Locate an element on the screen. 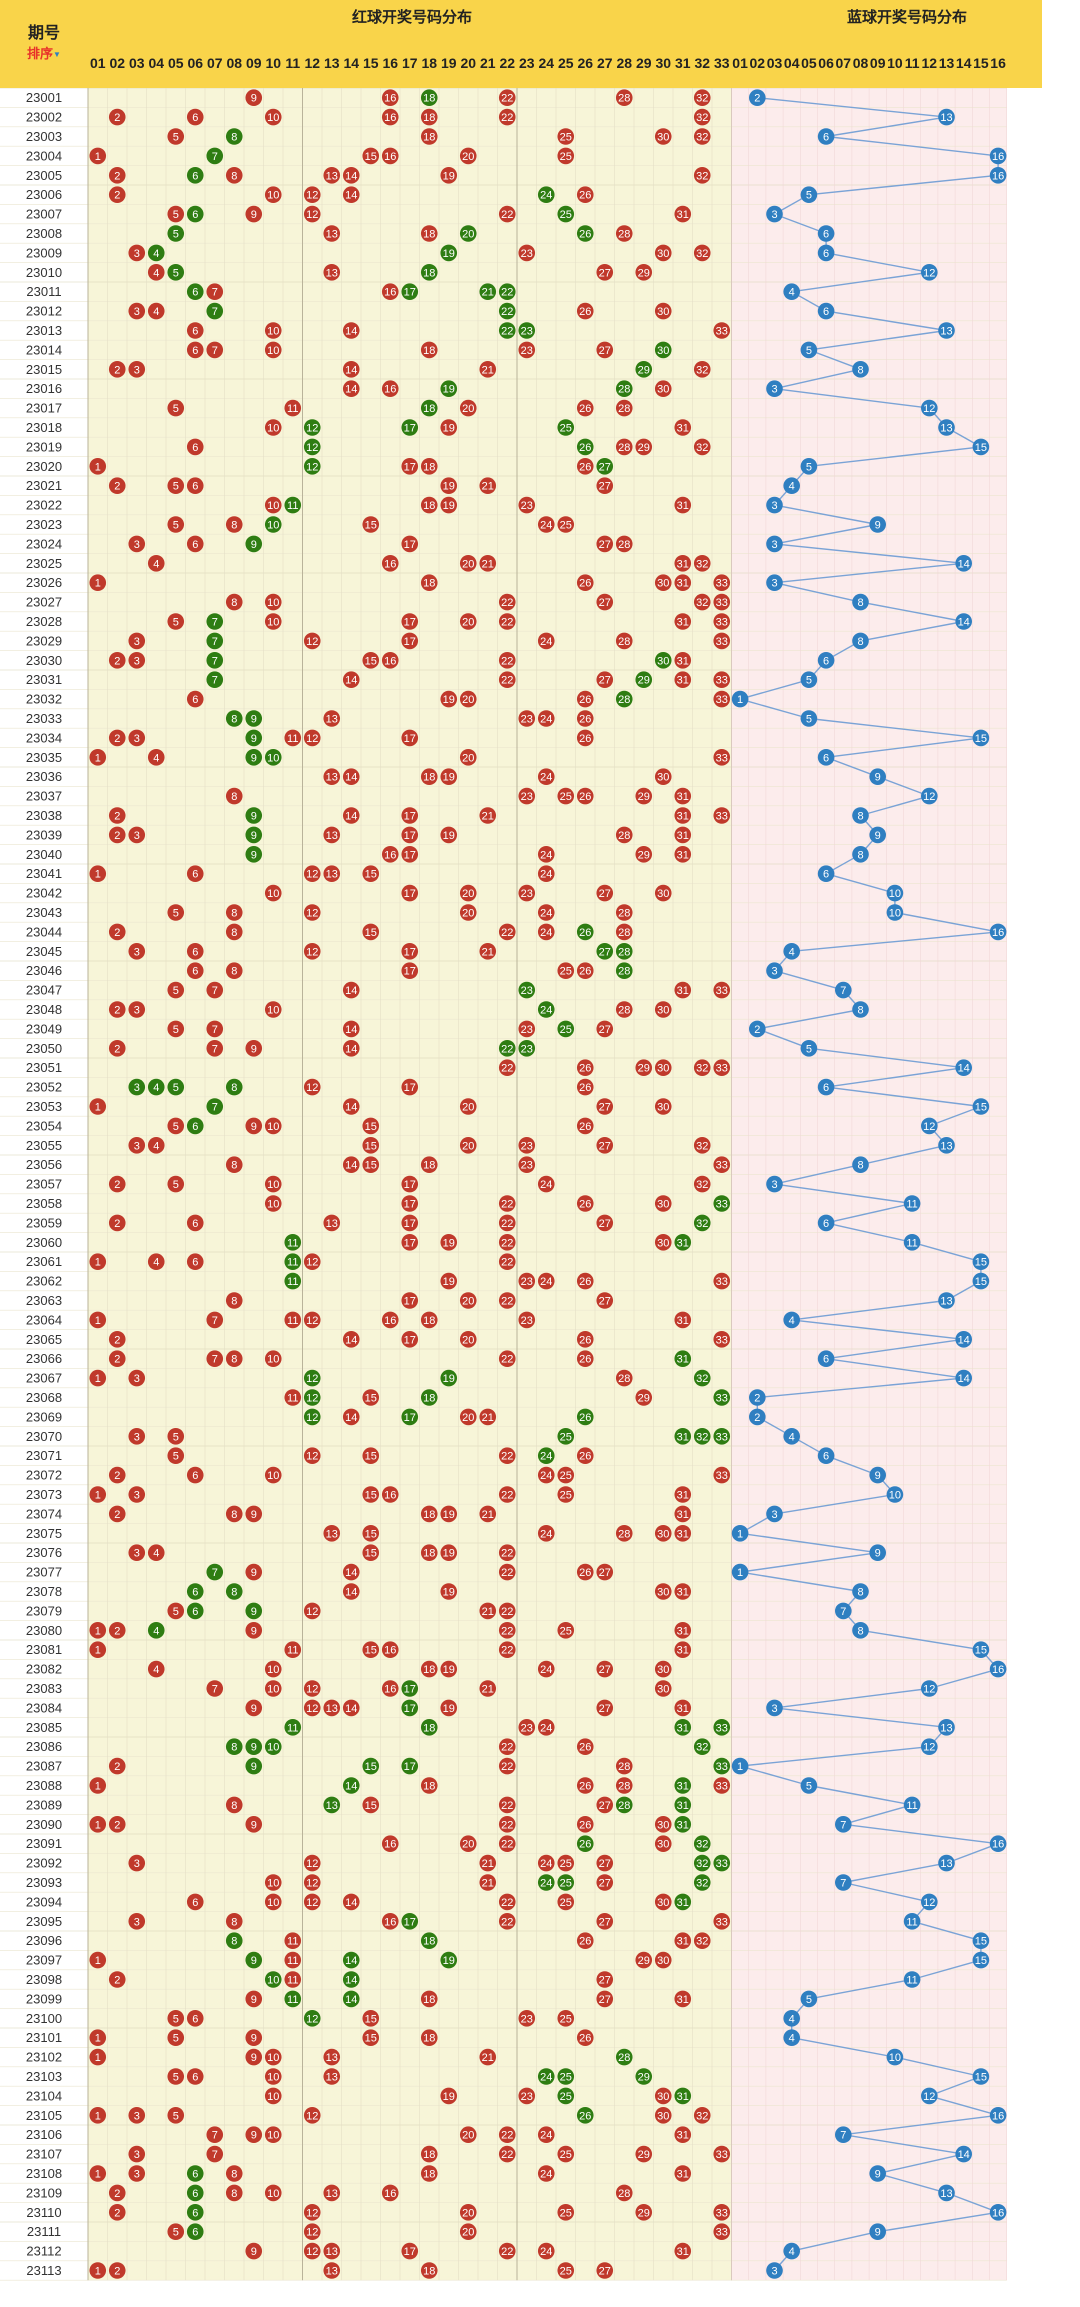 The height and width of the screenshot is (2307, 1080). issue-number: 23041 is located at coordinates (44, 873).